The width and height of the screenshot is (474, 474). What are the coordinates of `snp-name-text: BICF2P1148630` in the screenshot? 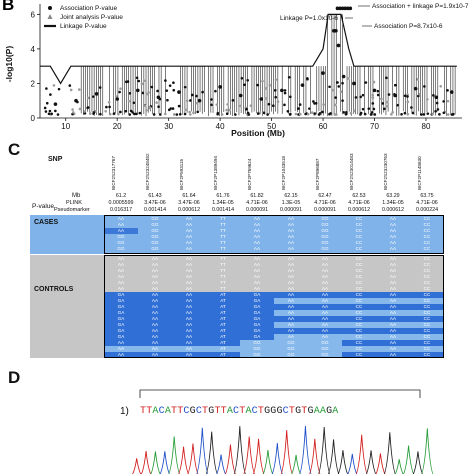 It's located at (419, 173).